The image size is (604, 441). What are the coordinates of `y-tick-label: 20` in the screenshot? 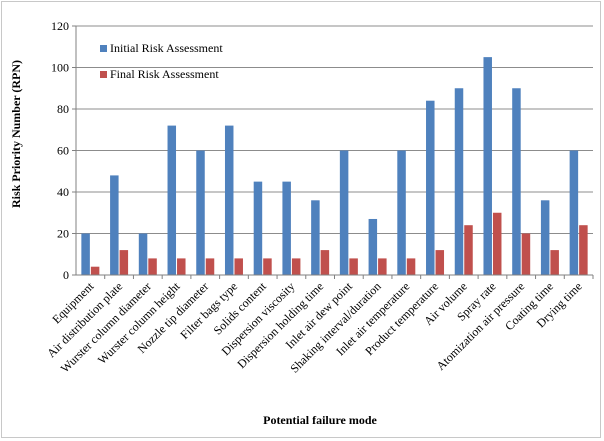 It's located at (63, 234).